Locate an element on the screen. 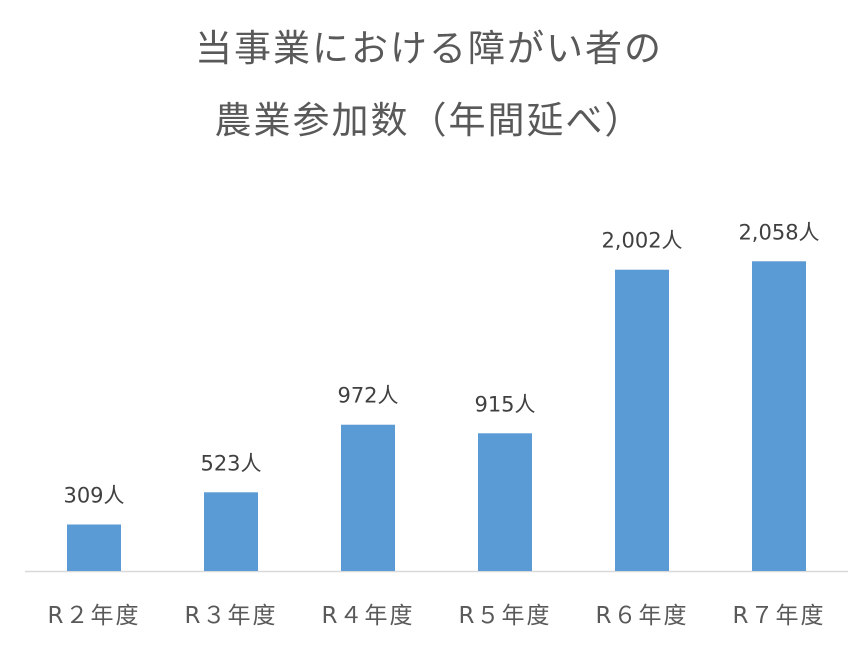 Image resolution: width=858 pixels, height=645 pixels. x-tick-label-3: R４年度 is located at coordinates (368, 616).